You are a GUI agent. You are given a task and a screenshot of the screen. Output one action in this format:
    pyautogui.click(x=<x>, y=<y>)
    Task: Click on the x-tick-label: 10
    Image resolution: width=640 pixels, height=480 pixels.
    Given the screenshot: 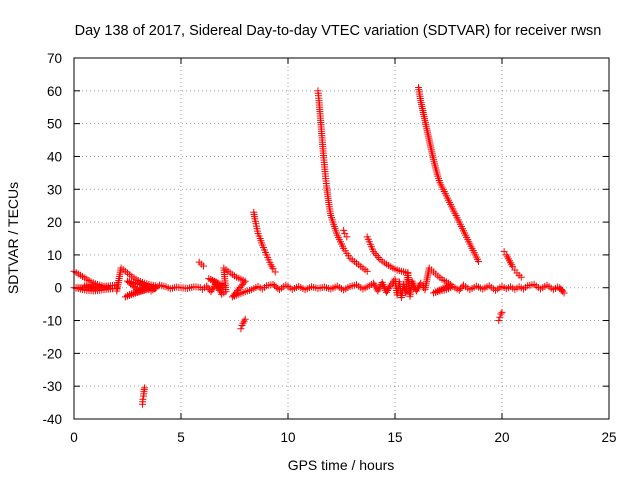 What is the action you would take?
    pyautogui.click(x=287, y=437)
    